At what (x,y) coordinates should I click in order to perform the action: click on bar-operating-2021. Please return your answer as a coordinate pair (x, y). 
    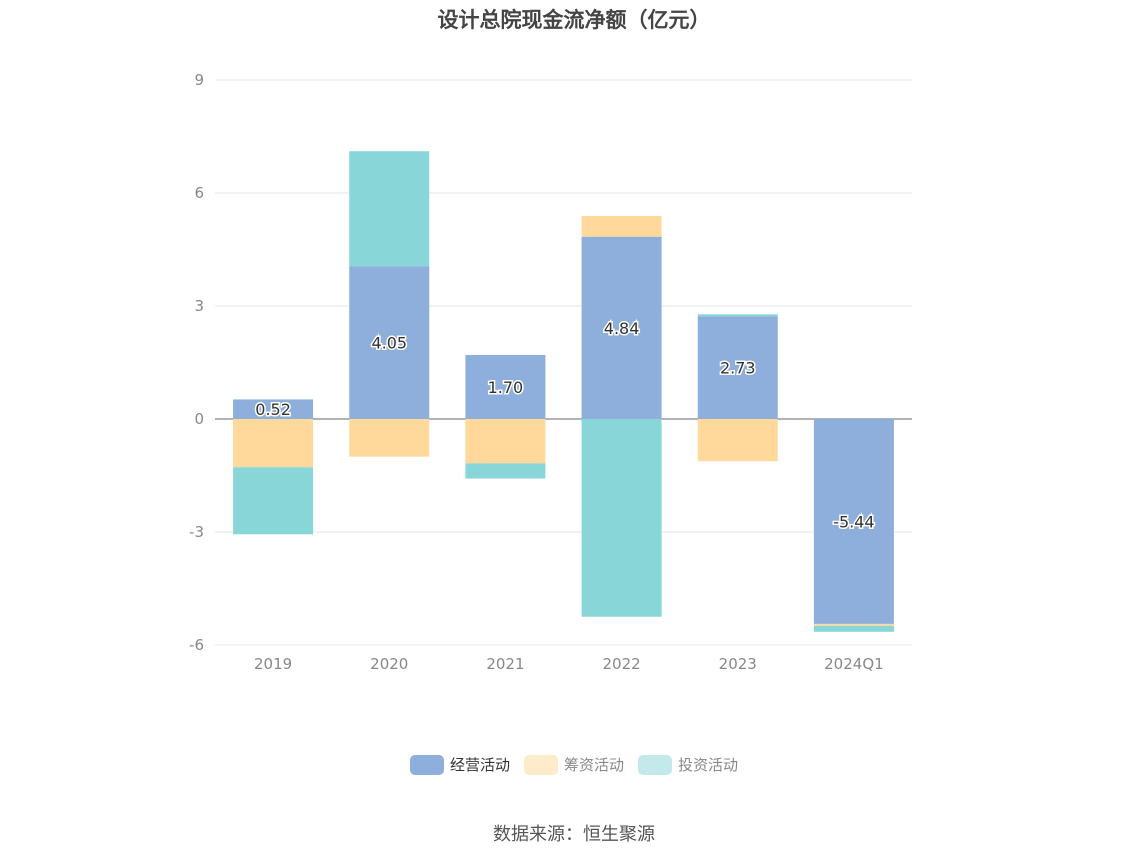
    Looking at the image, I should click on (505, 386).